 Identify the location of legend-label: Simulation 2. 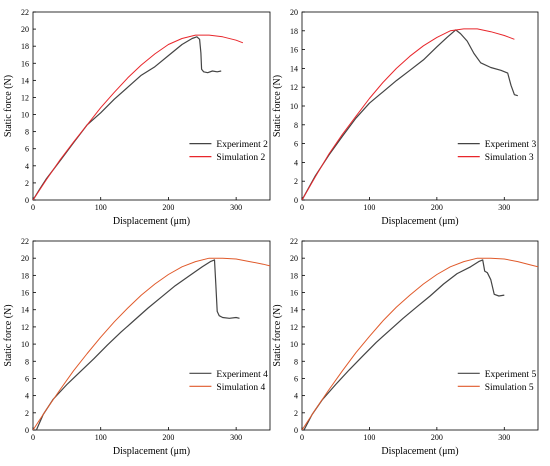
(240, 158).